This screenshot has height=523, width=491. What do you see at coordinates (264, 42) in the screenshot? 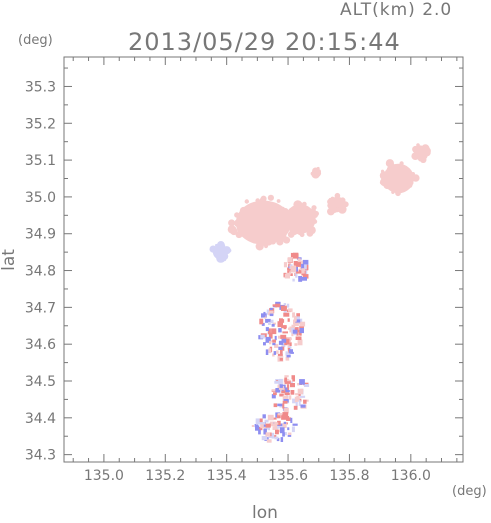
I see `timestamp-title: 2013/05/29 20:15:44` at bounding box center [264, 42].